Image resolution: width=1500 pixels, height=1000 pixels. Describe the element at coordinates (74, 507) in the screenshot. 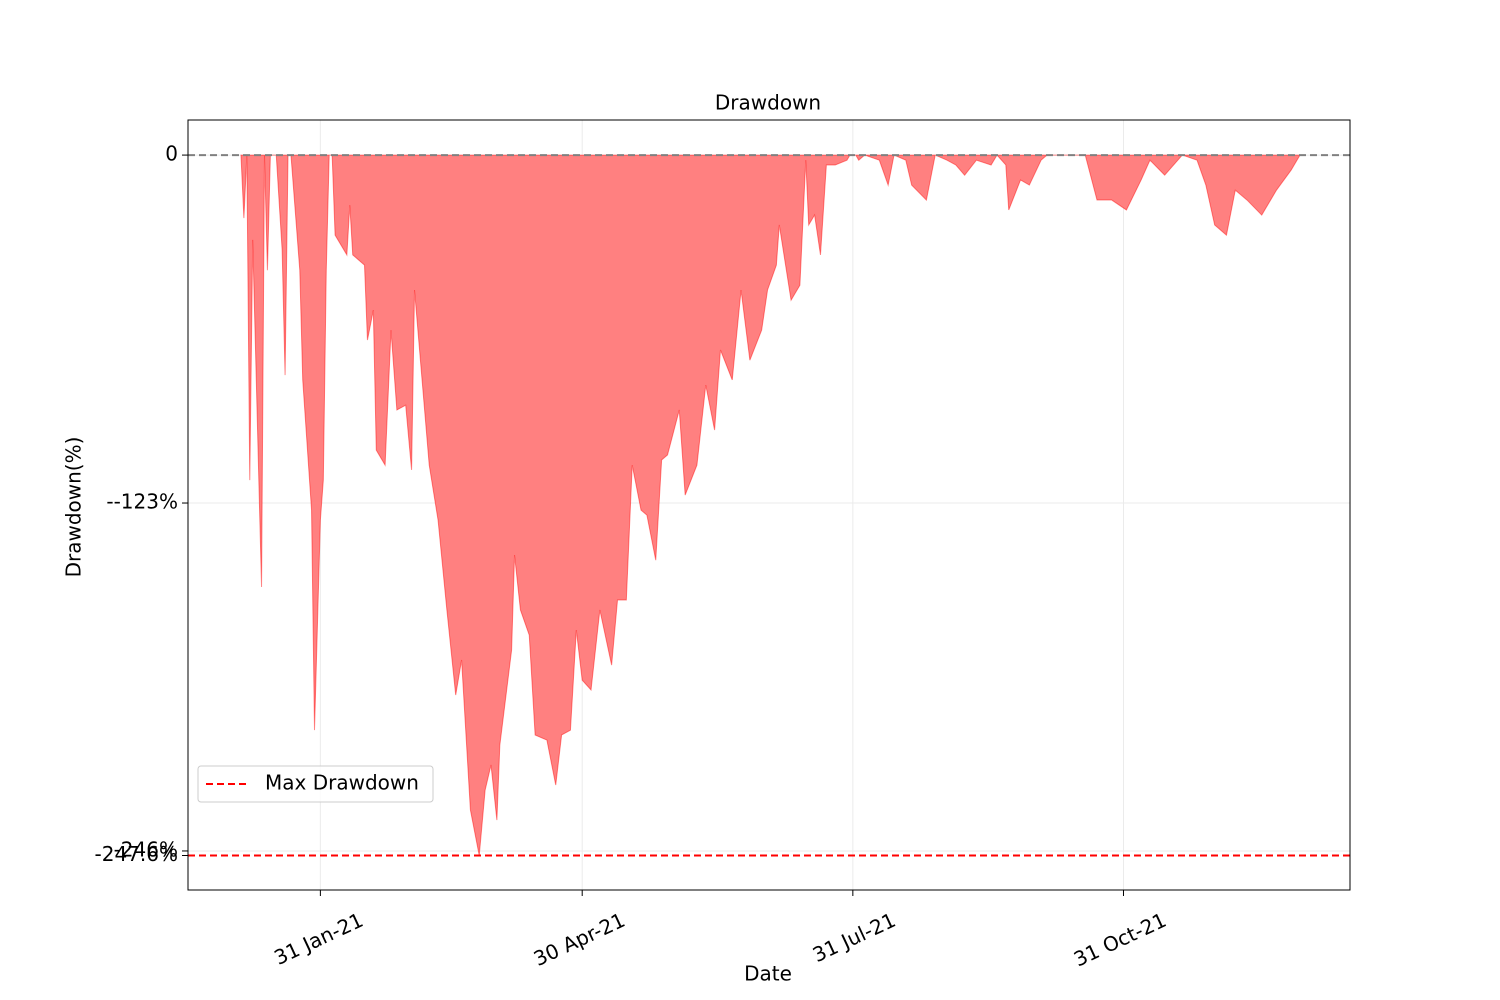

I see `y-axis-label: Drawdown(%)` at that location.